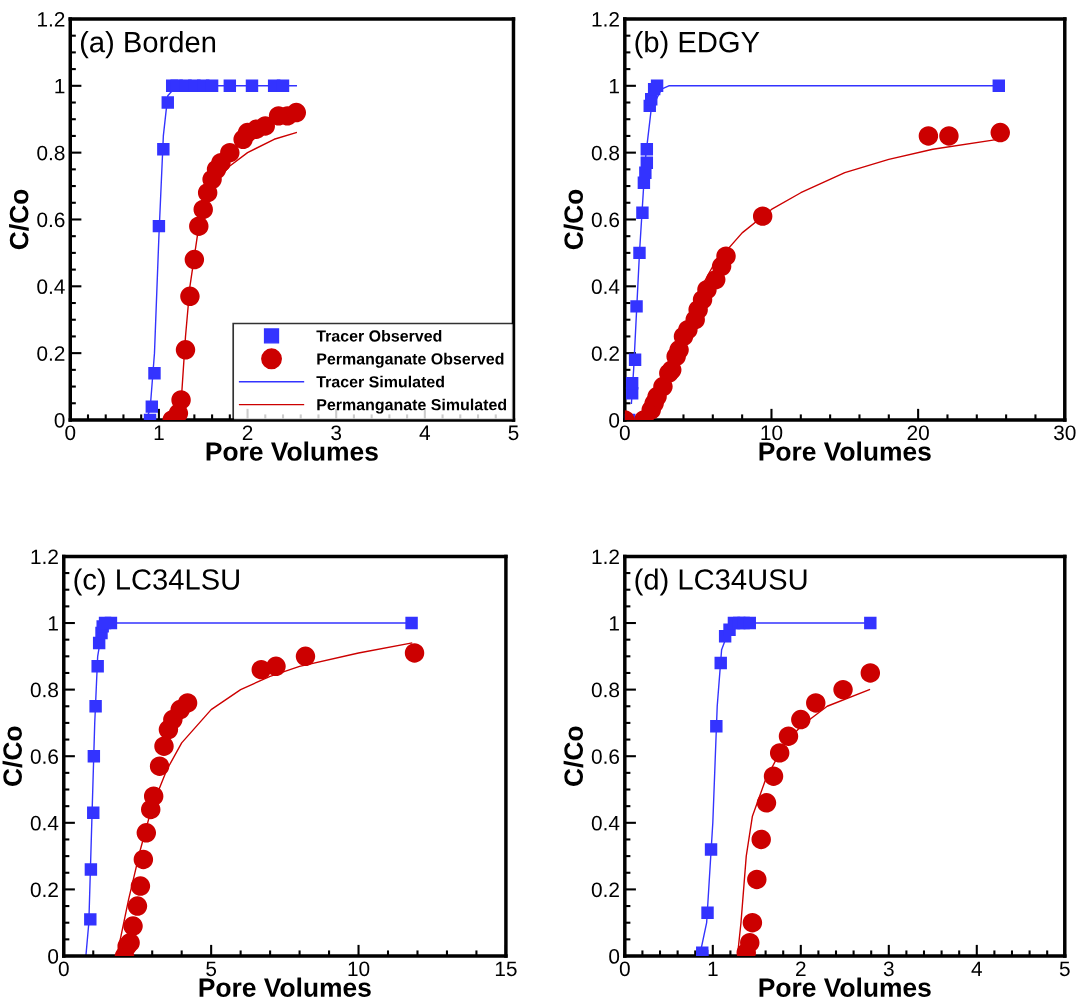 The height and width of the screenshot is (1004, 1081). Describe the element at coordinates (156, 582) in the screenshot. I see `chart-title: (c) LC34LSU` at that location.